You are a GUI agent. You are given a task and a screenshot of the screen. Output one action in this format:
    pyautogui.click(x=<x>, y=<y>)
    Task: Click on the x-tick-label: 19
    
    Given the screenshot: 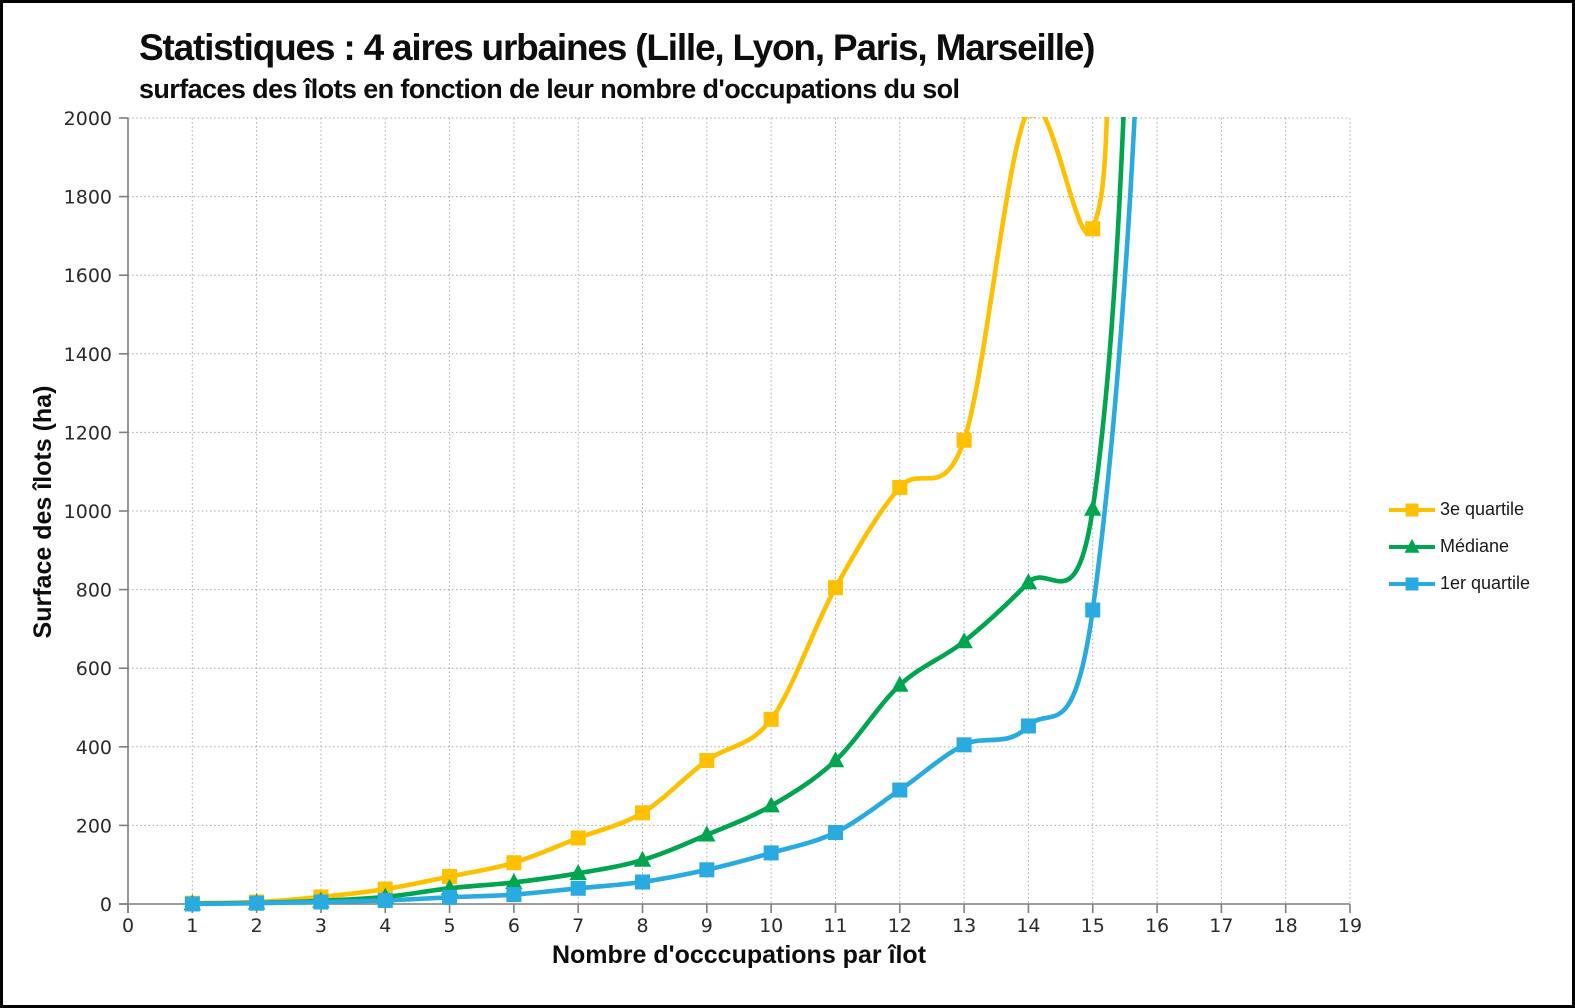 What is the action you would take?
    pyautogui.click(x=1350, y=926)
    